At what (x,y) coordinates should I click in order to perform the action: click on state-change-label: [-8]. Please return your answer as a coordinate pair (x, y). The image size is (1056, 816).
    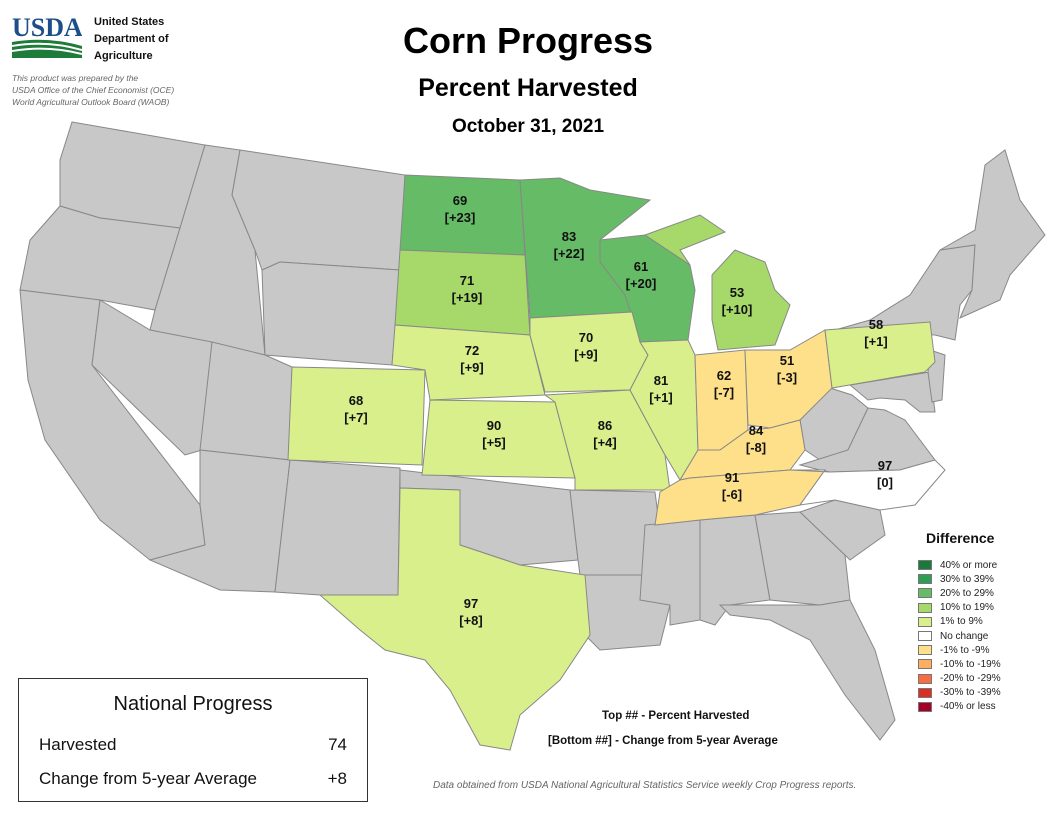
    Looking at the image, I should click on (756, 447).